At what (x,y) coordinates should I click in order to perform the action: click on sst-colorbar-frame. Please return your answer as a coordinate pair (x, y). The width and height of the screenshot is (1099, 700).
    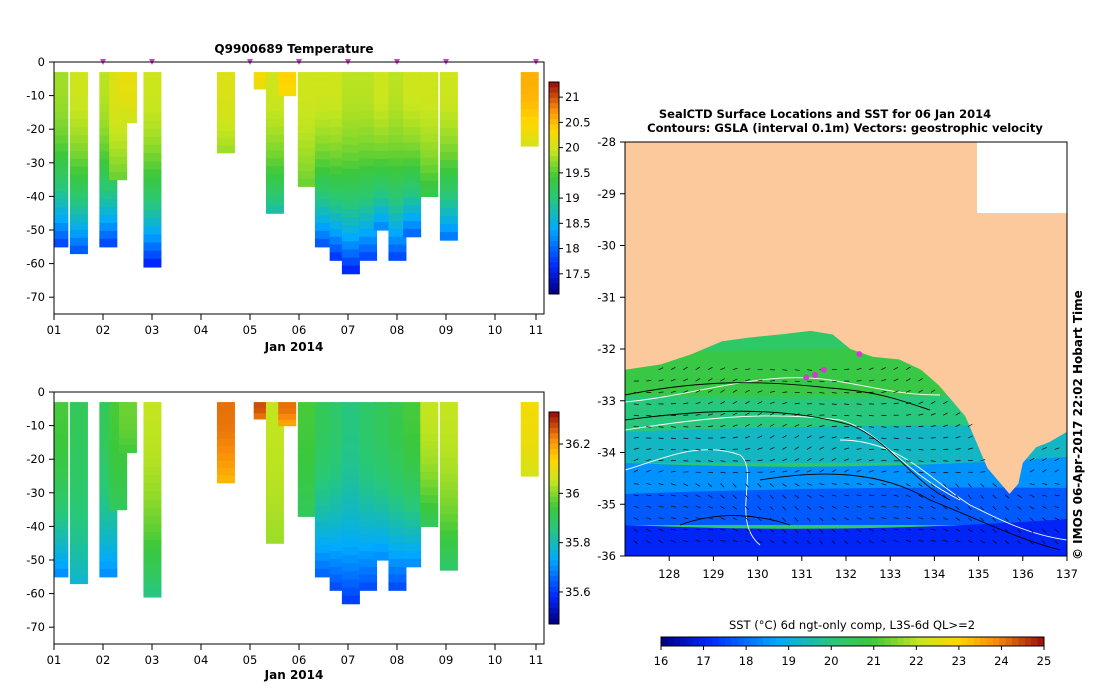
    Looking at the image, I should click on (852, 641).